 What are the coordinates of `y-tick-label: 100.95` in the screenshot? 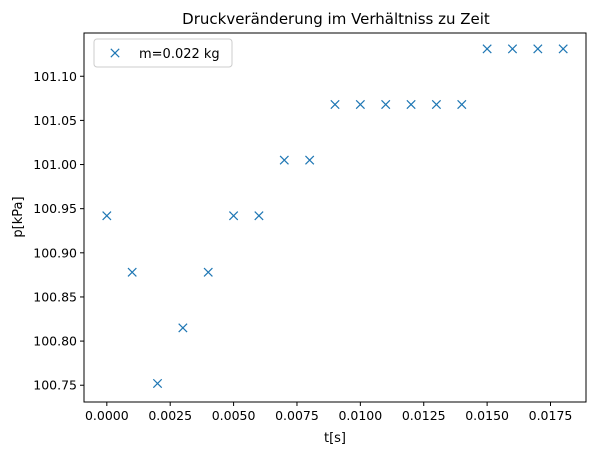 It's located at (55, 208).